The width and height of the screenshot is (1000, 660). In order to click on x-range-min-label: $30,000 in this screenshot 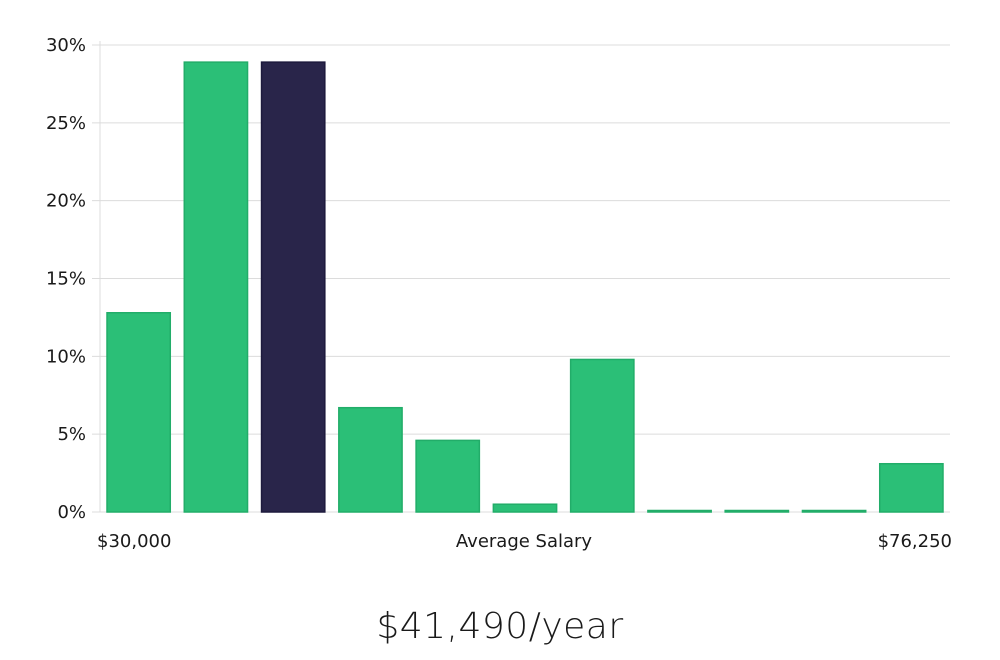, I will do `click(134, 541)`.